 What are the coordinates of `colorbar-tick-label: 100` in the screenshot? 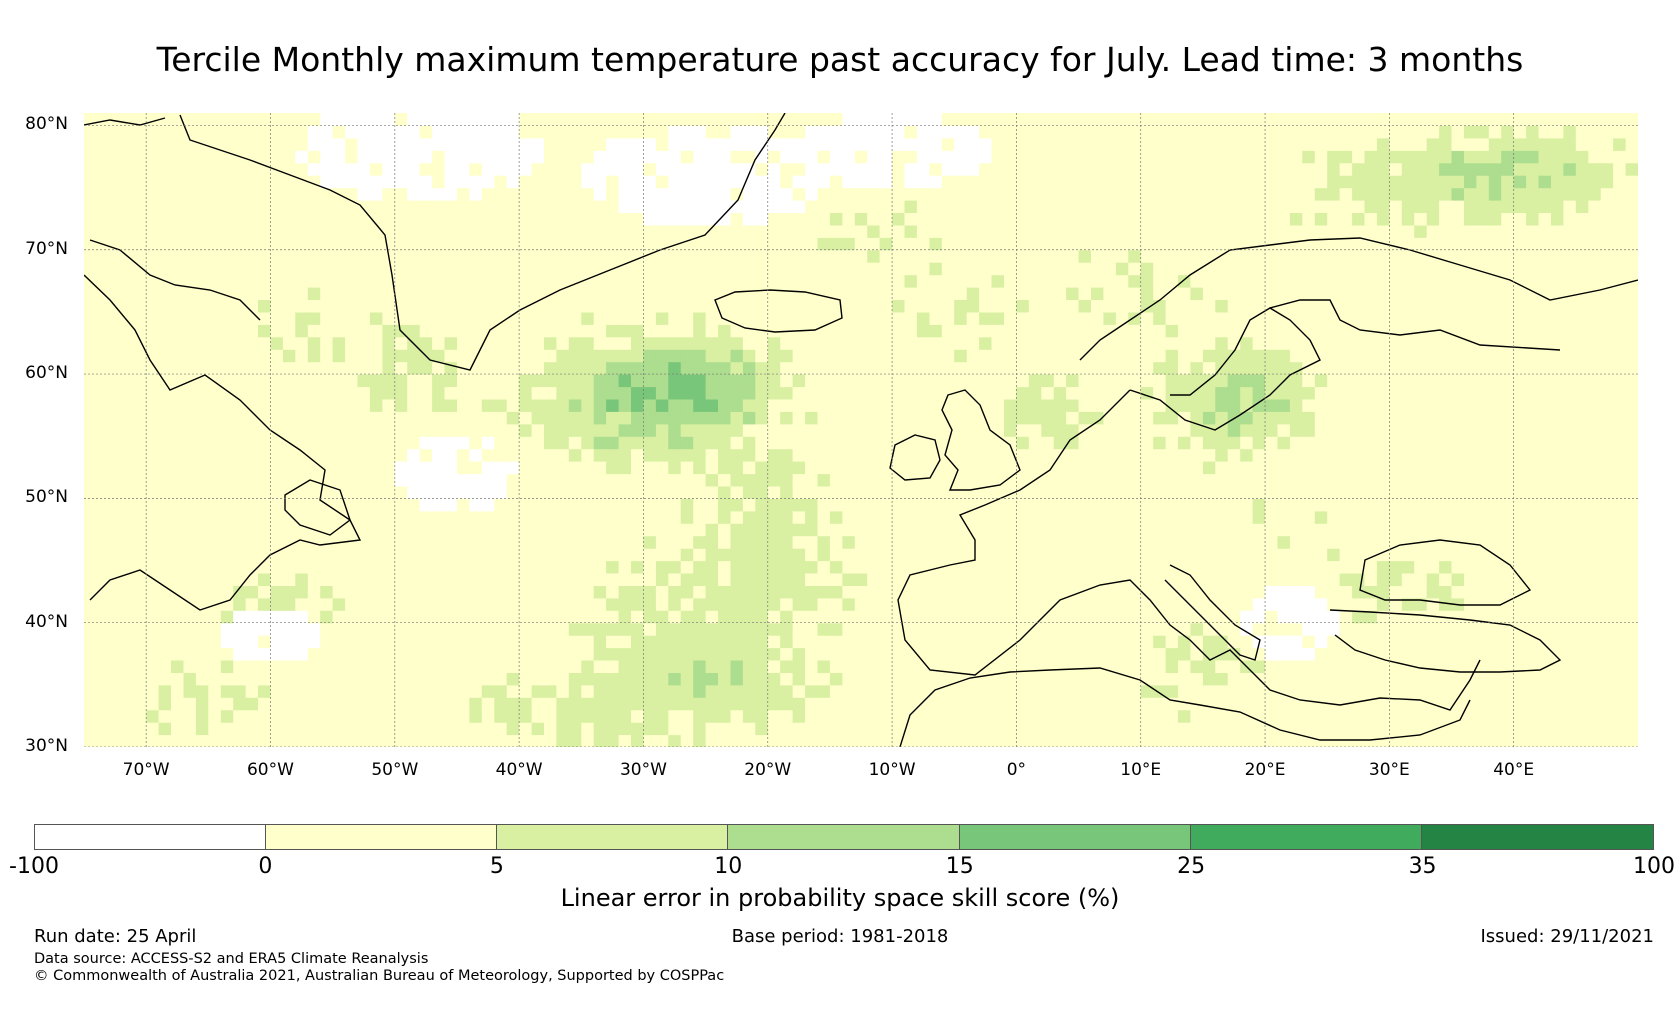 It's located at (1654, 866).